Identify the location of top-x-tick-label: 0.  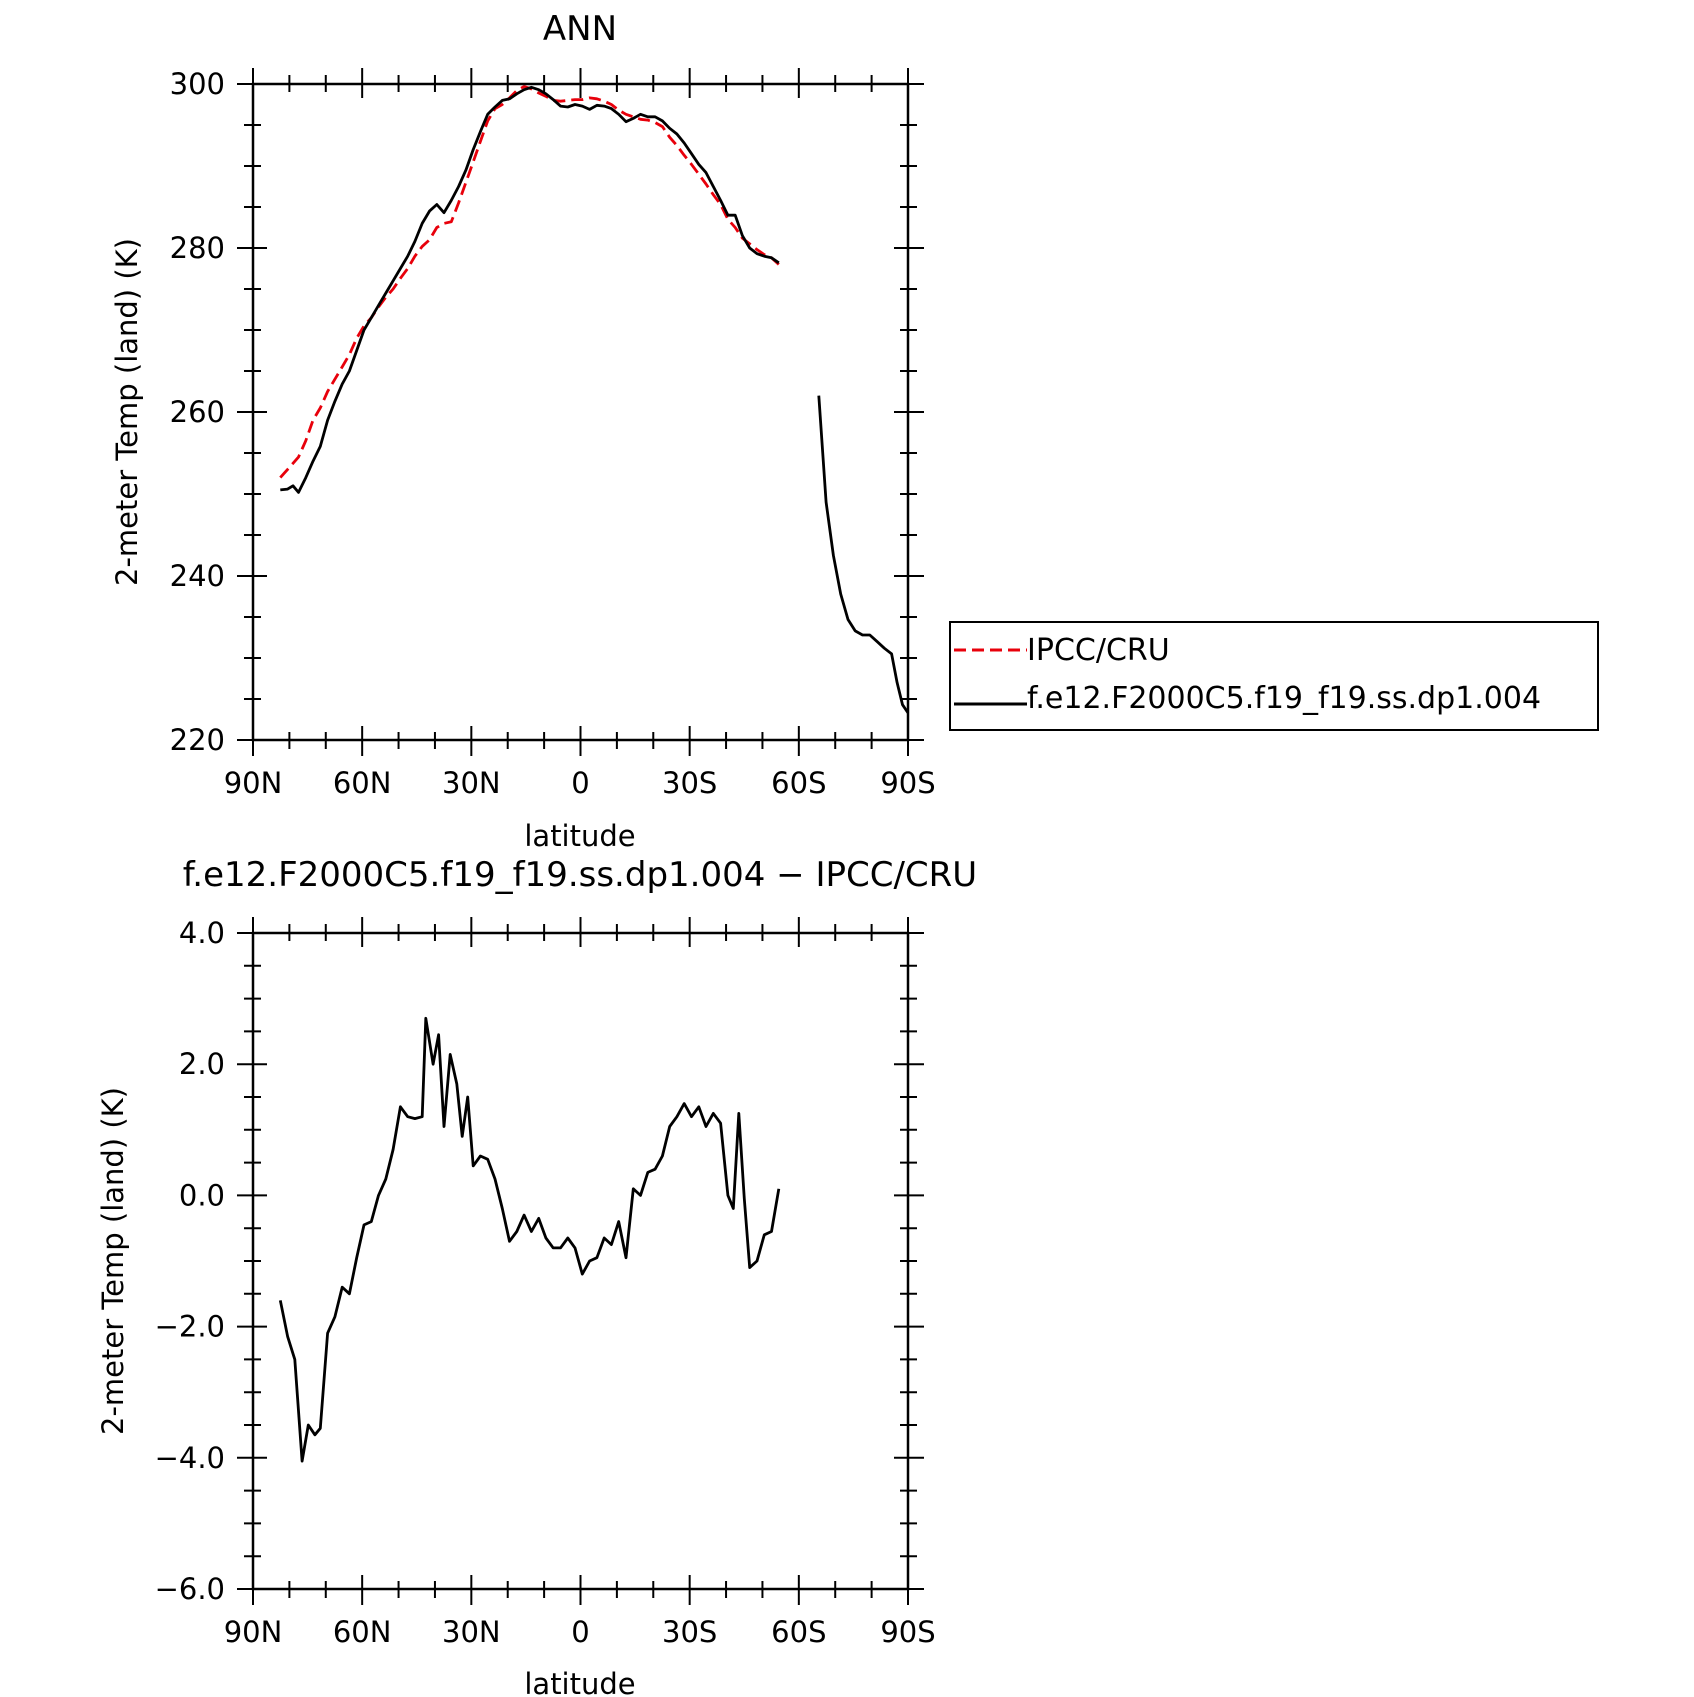
(580, 783).